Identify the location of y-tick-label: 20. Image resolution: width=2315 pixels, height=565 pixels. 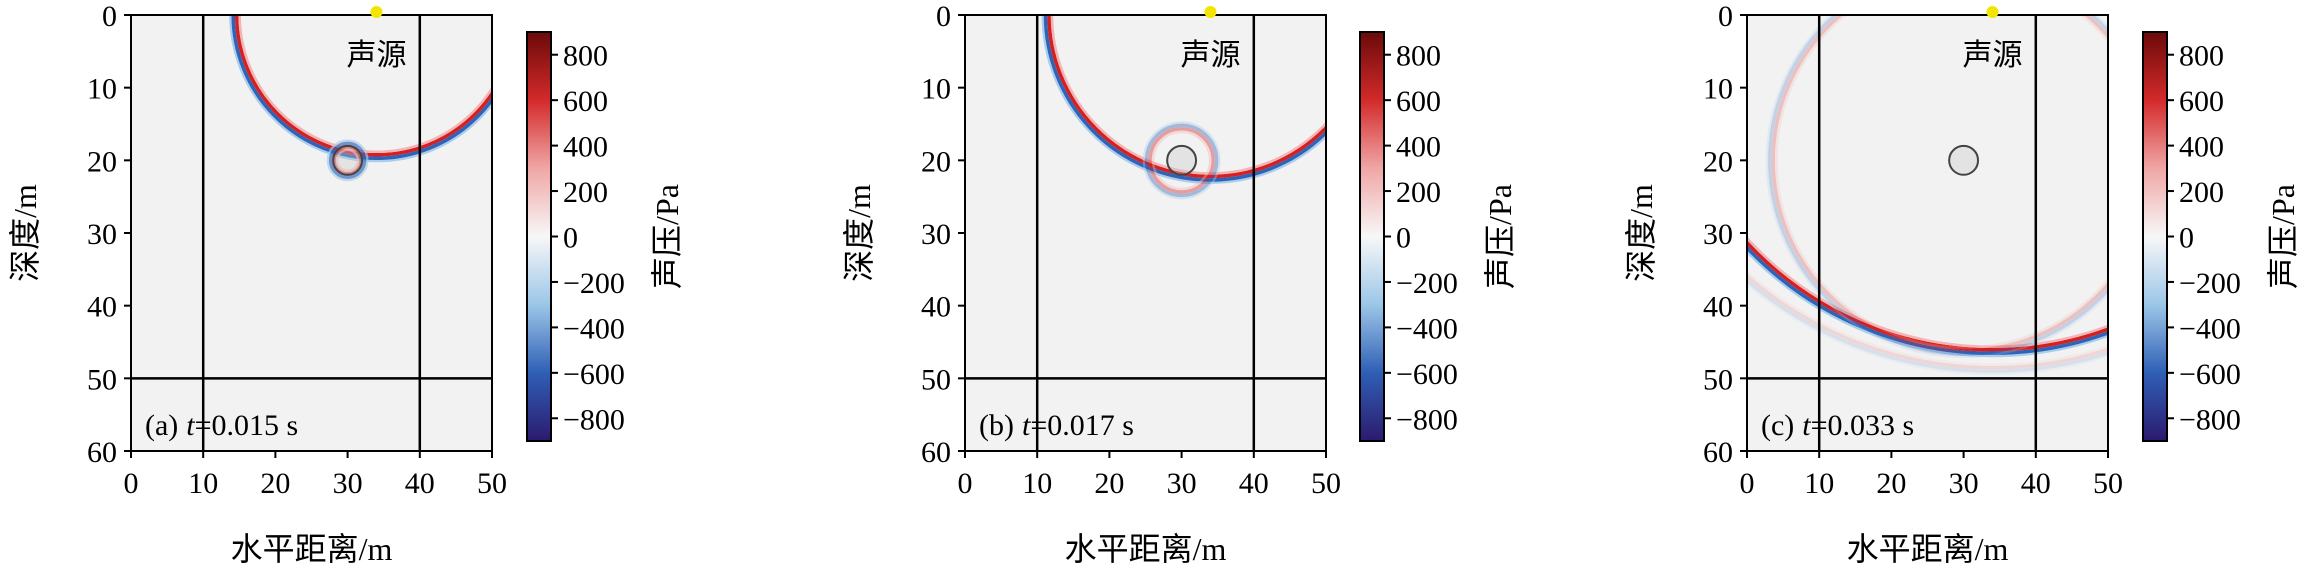
(102, 161).